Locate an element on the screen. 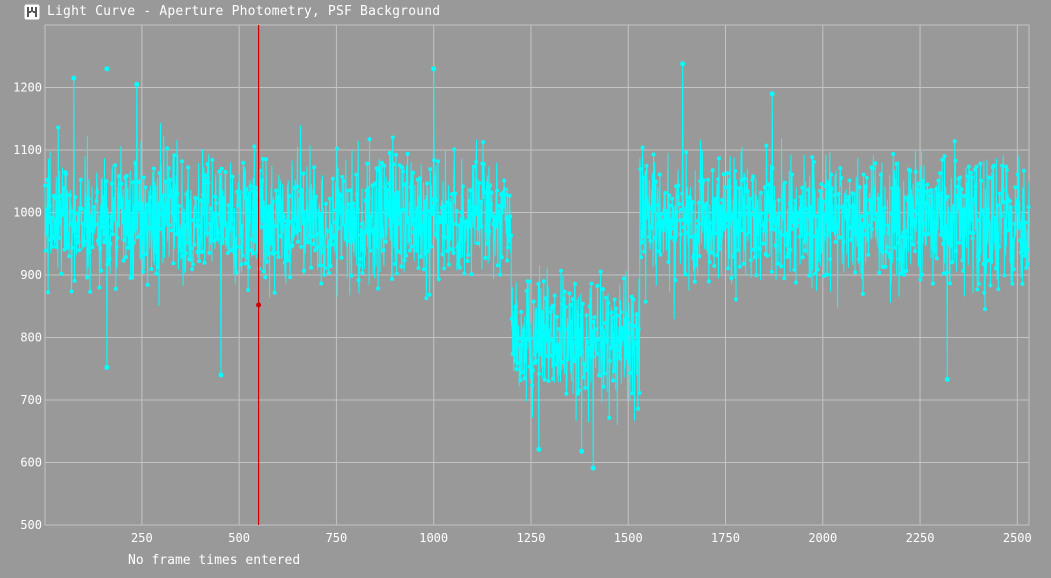 Image resolution: width=1051 pixels, height=578 pixels. data-point-extreme is located at coordinates (947, 379).